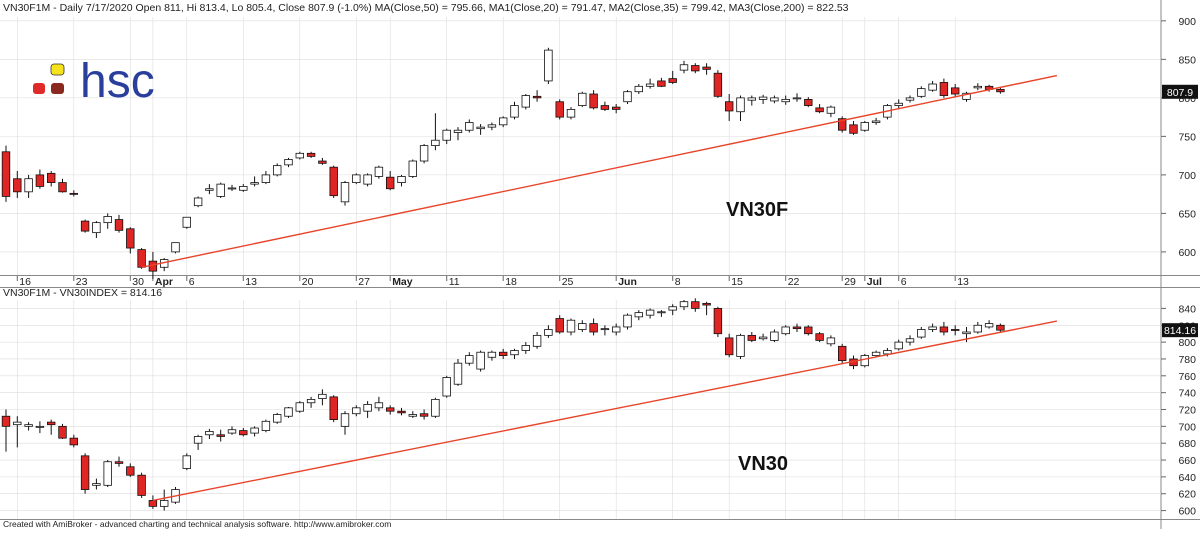 The image size is (1200, 534). What do you see at coordinates (1187, 60) in the screenshot?
I see `top-tick-label-850: 850` at bounding box center [1187, 60].